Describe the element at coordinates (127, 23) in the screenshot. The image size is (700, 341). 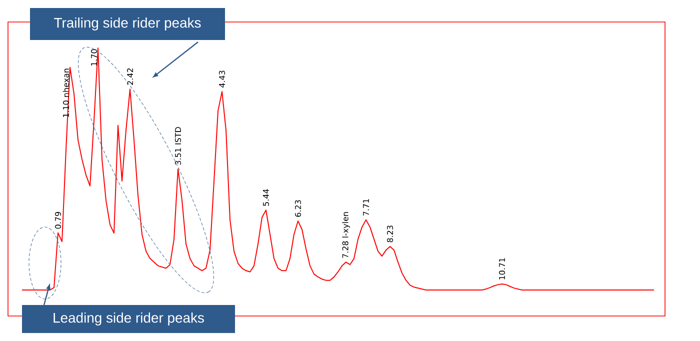
I see `text: Trailing side rider peaks` at that location.